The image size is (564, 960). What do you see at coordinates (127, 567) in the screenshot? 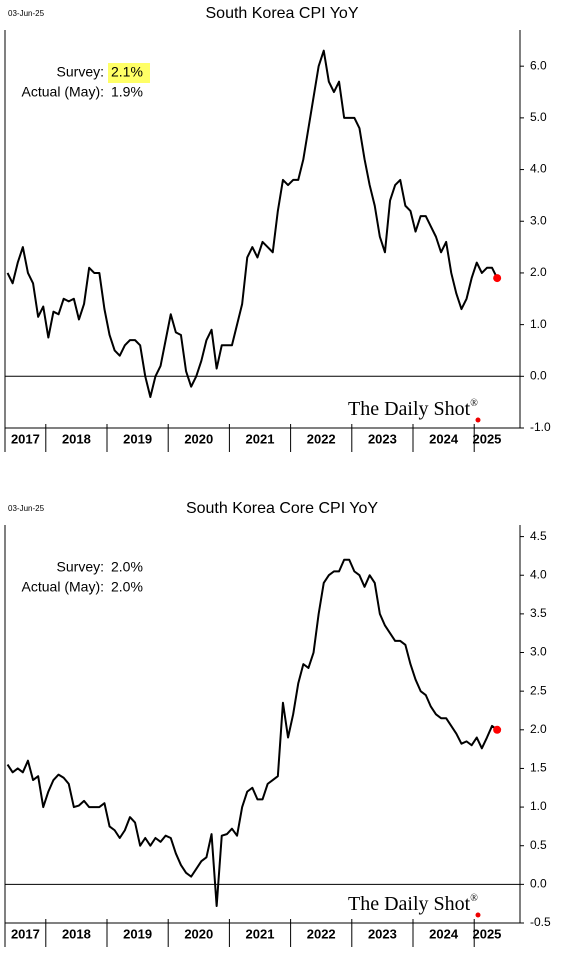
I see `survey-value: 2.0%` at bounding box center [127, 567].